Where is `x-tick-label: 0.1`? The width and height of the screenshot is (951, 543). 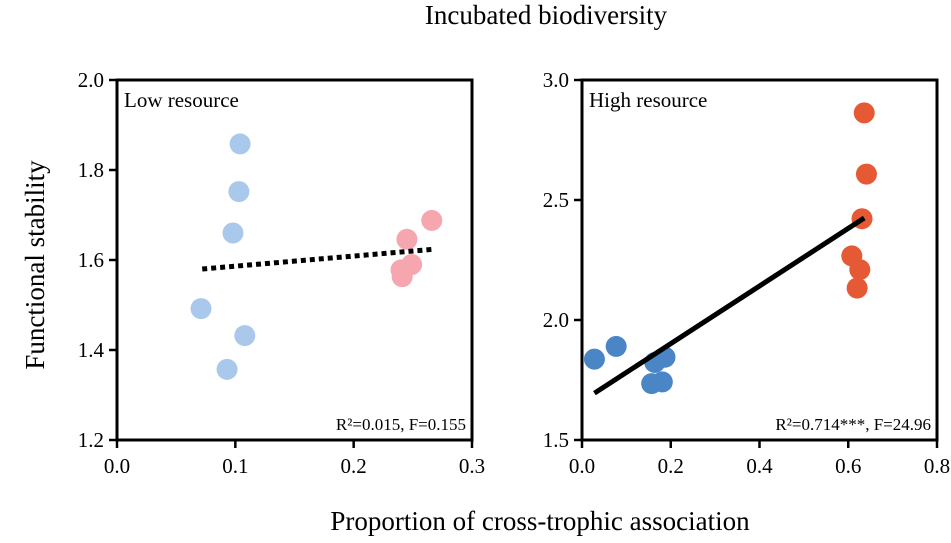 x-tick-label: 0.1 is located at coordinates (235, 466).